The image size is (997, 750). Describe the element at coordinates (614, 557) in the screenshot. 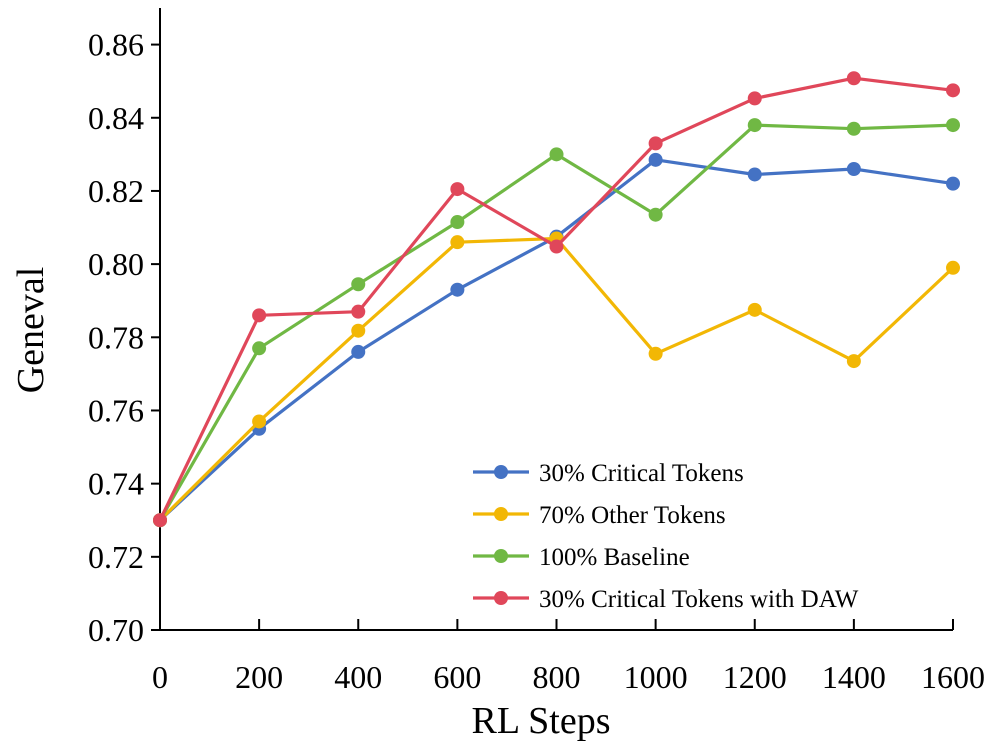

I see `legend-label: 100% Baseline` at that location.